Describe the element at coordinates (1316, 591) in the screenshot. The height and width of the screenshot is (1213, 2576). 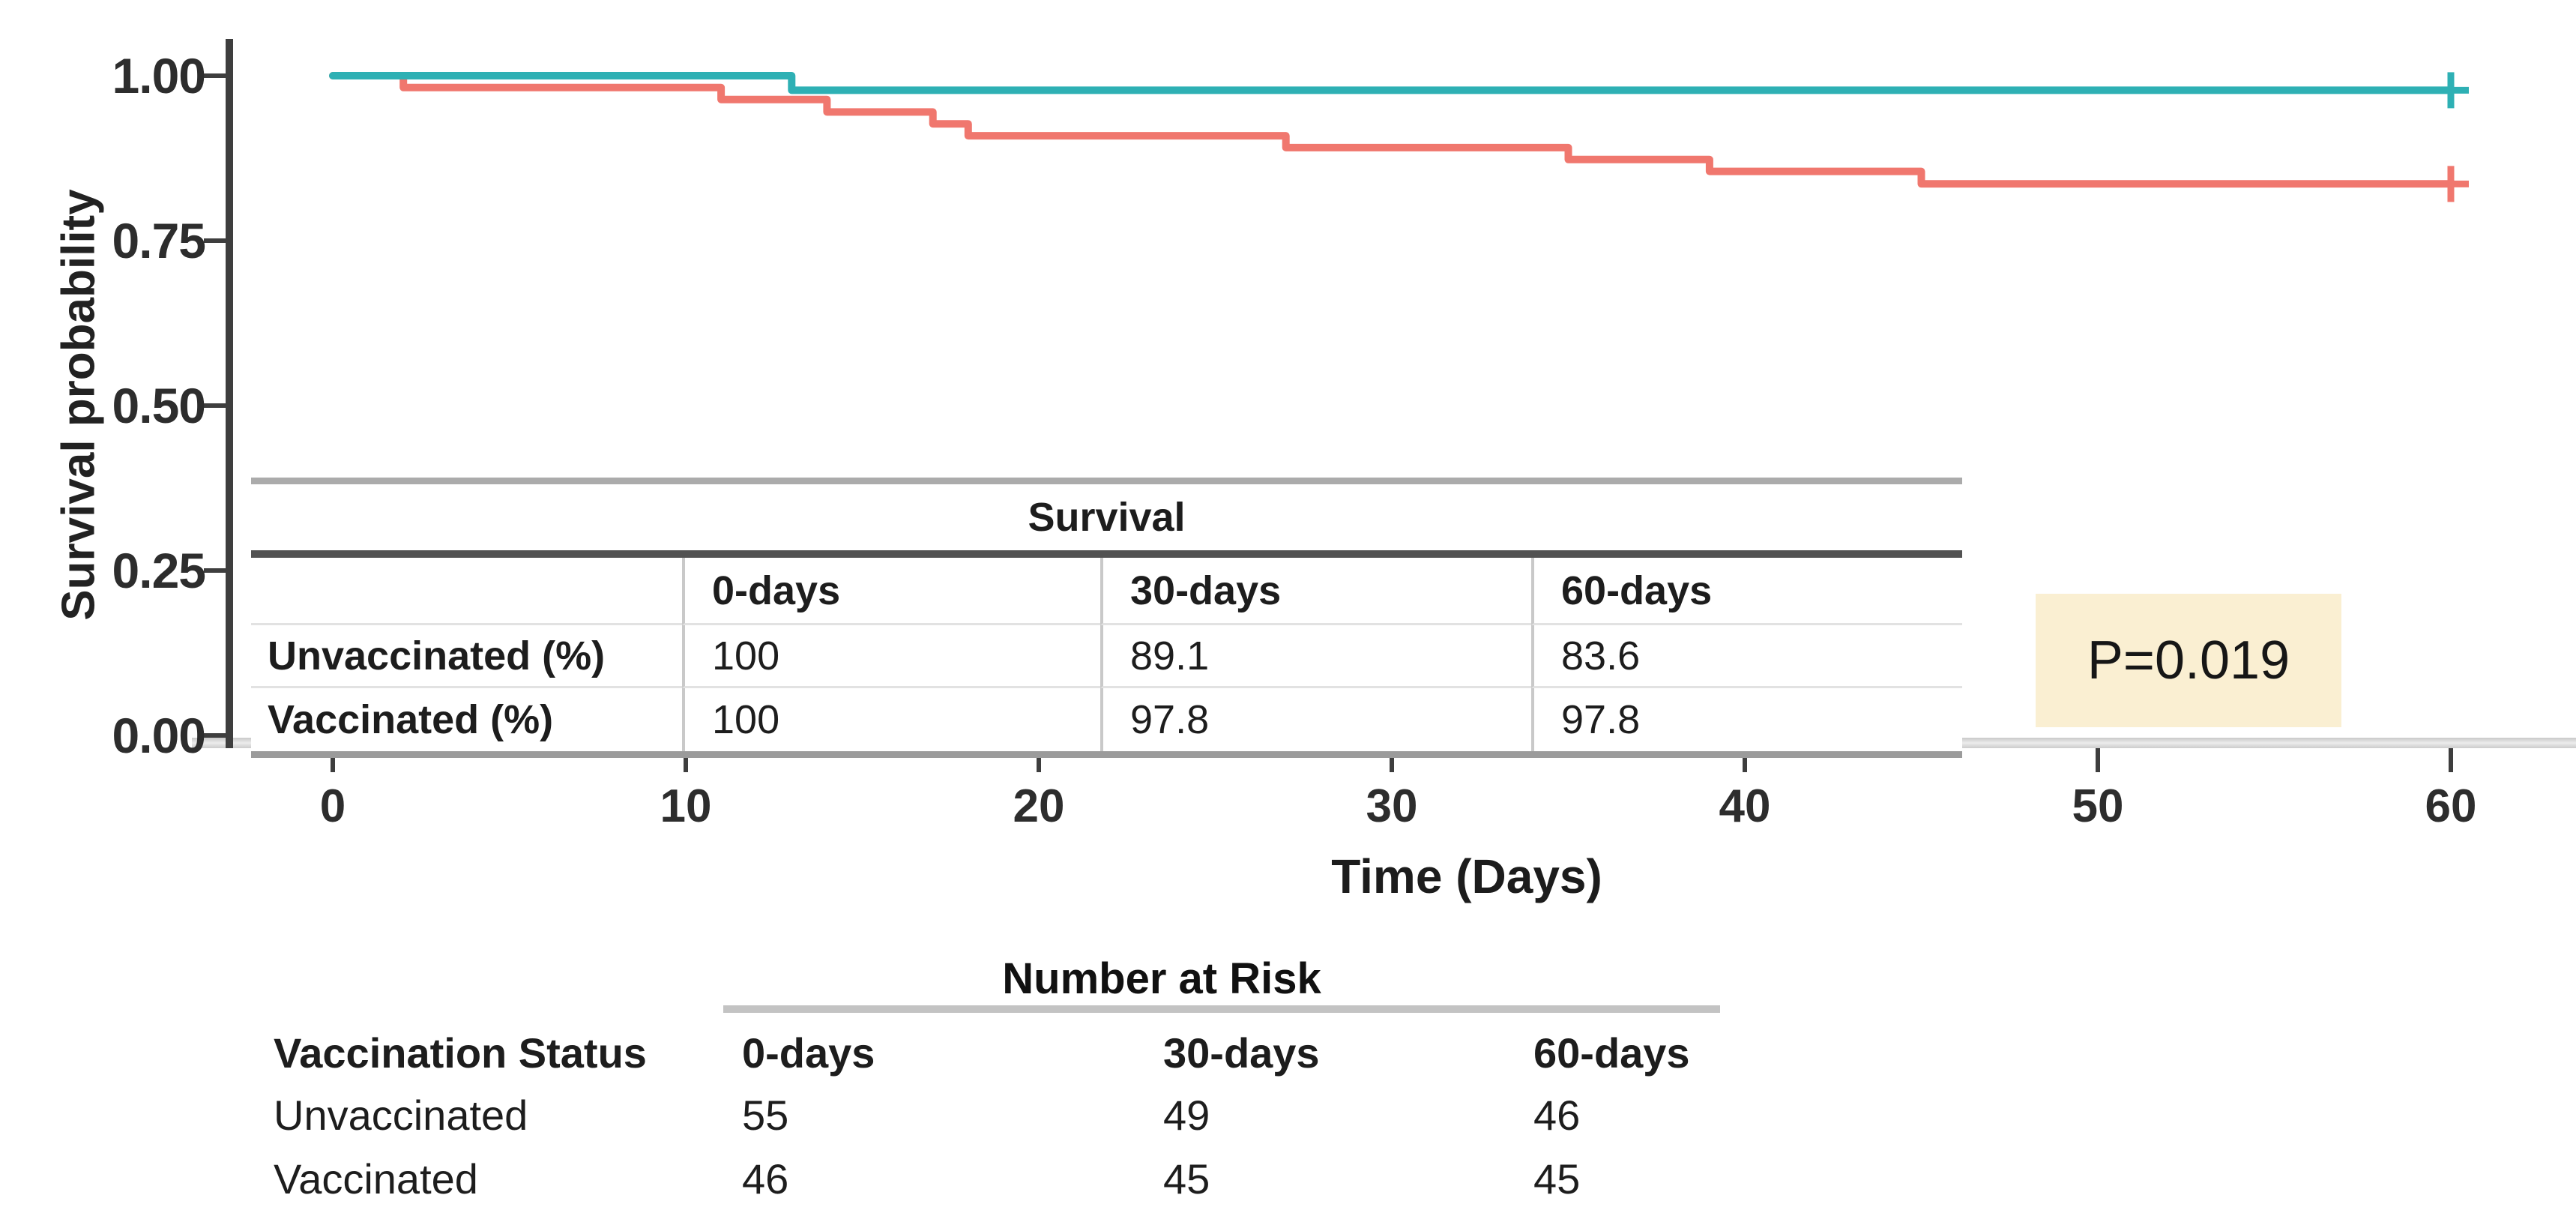
I see `survival-table-header-30days: 30-days` at that location.